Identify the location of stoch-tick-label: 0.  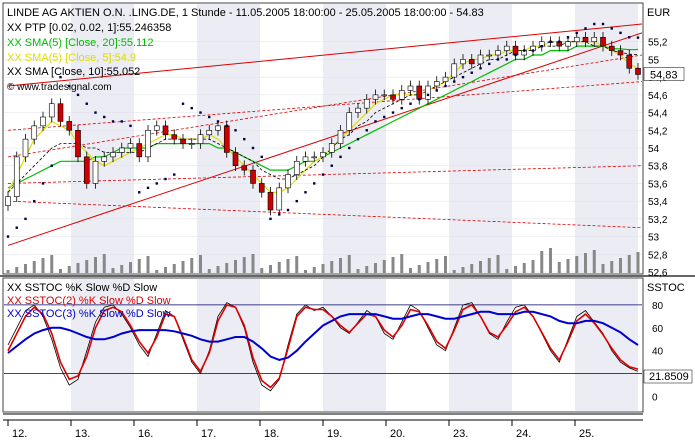
(655, 398).